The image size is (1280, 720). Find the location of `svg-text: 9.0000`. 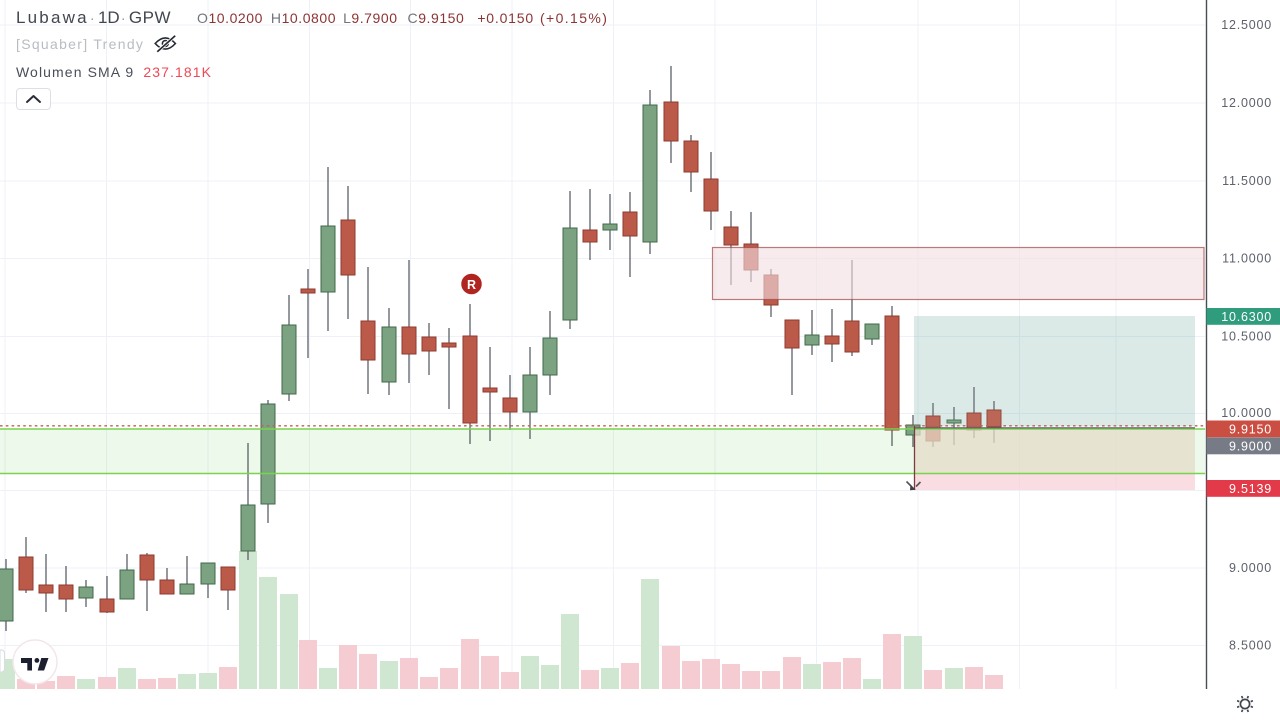

svg-text: 9.0000 is located at coordinates (1250, 568).